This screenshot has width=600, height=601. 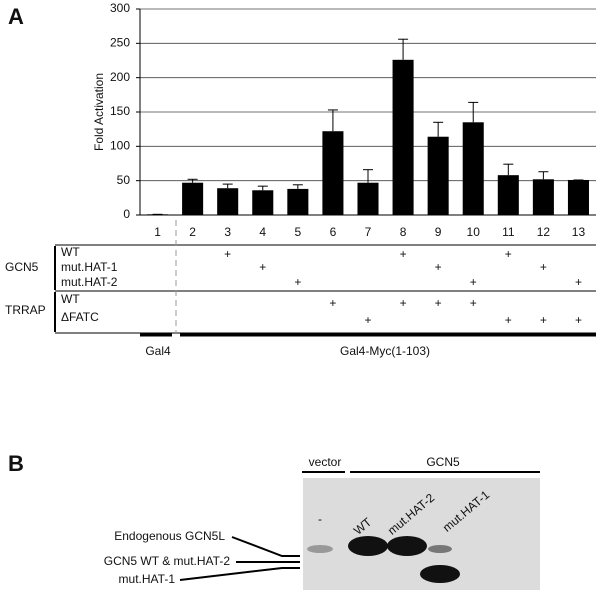 What do you see at coordinates (147, 579) in the screenshot?
I see `band-label: mut.HAT-1` at bounding box center [147, 579].